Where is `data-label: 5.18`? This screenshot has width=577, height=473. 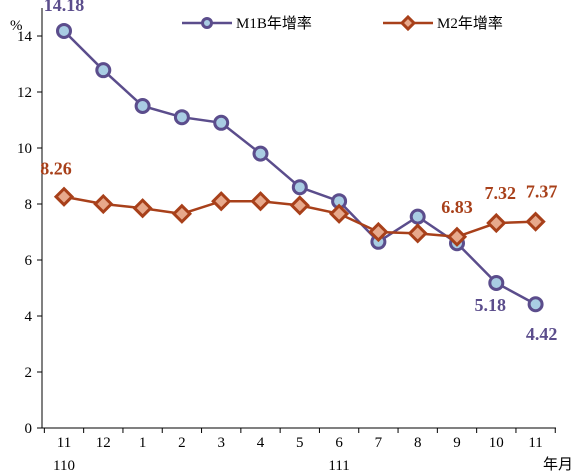
data-label: 5.18 is located at coordinates (491, 305).